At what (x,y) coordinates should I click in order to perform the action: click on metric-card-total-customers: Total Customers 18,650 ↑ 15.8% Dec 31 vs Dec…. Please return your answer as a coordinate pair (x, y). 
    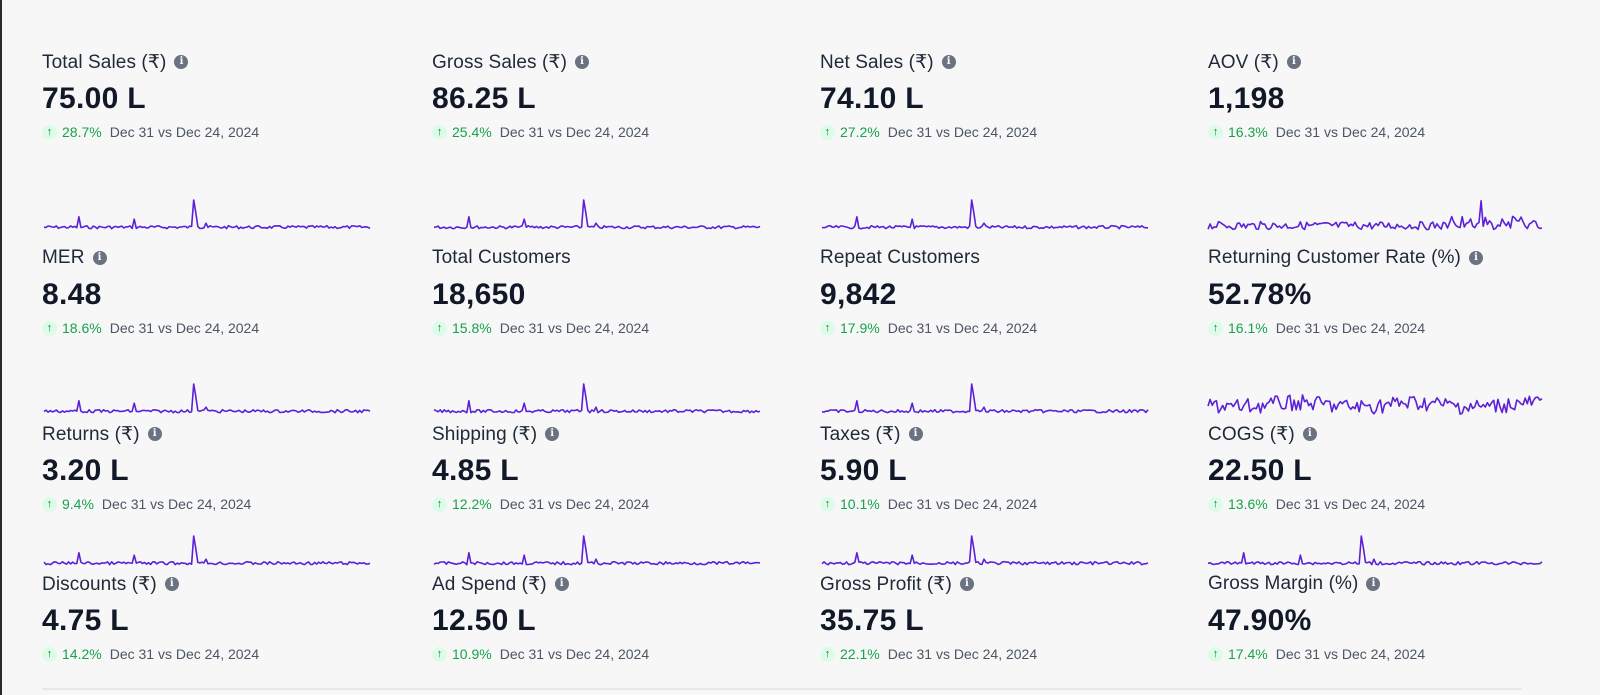
    Looking at the image, I should click on (626, 332).